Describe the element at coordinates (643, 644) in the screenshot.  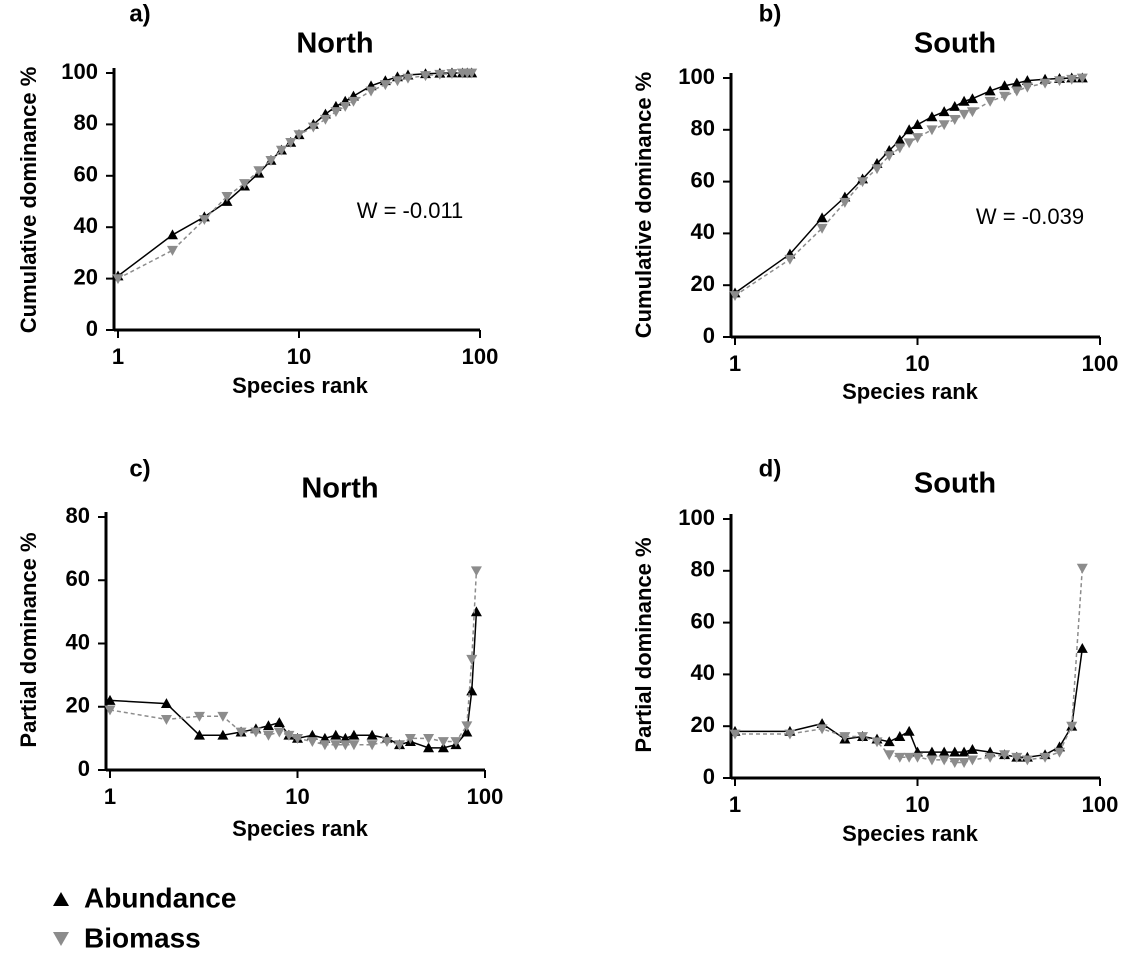
I see `y-axis-label: Partial dominance %` at that location.